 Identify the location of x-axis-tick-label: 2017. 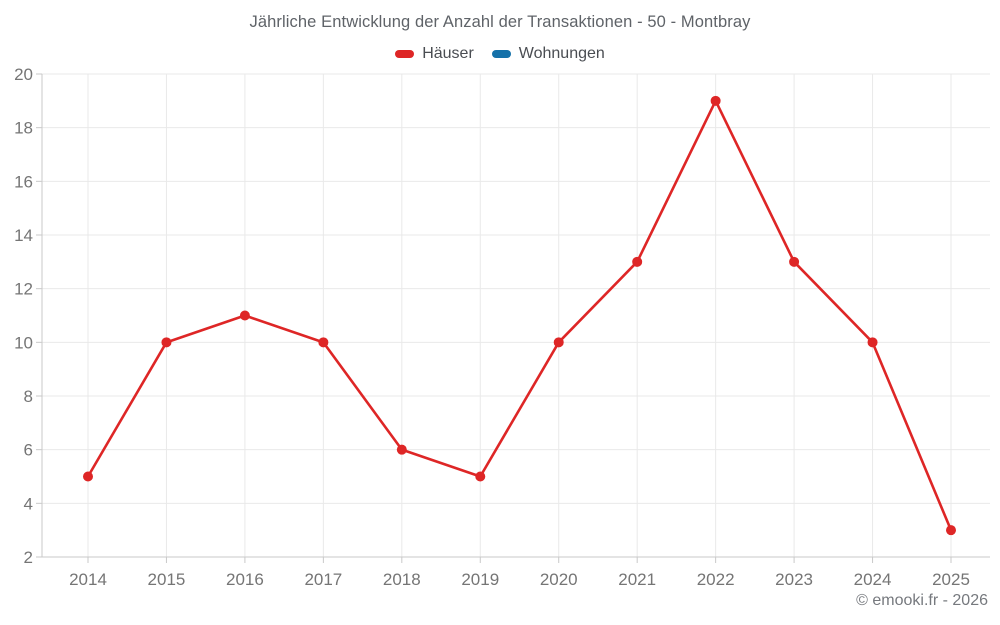
(323, 579).